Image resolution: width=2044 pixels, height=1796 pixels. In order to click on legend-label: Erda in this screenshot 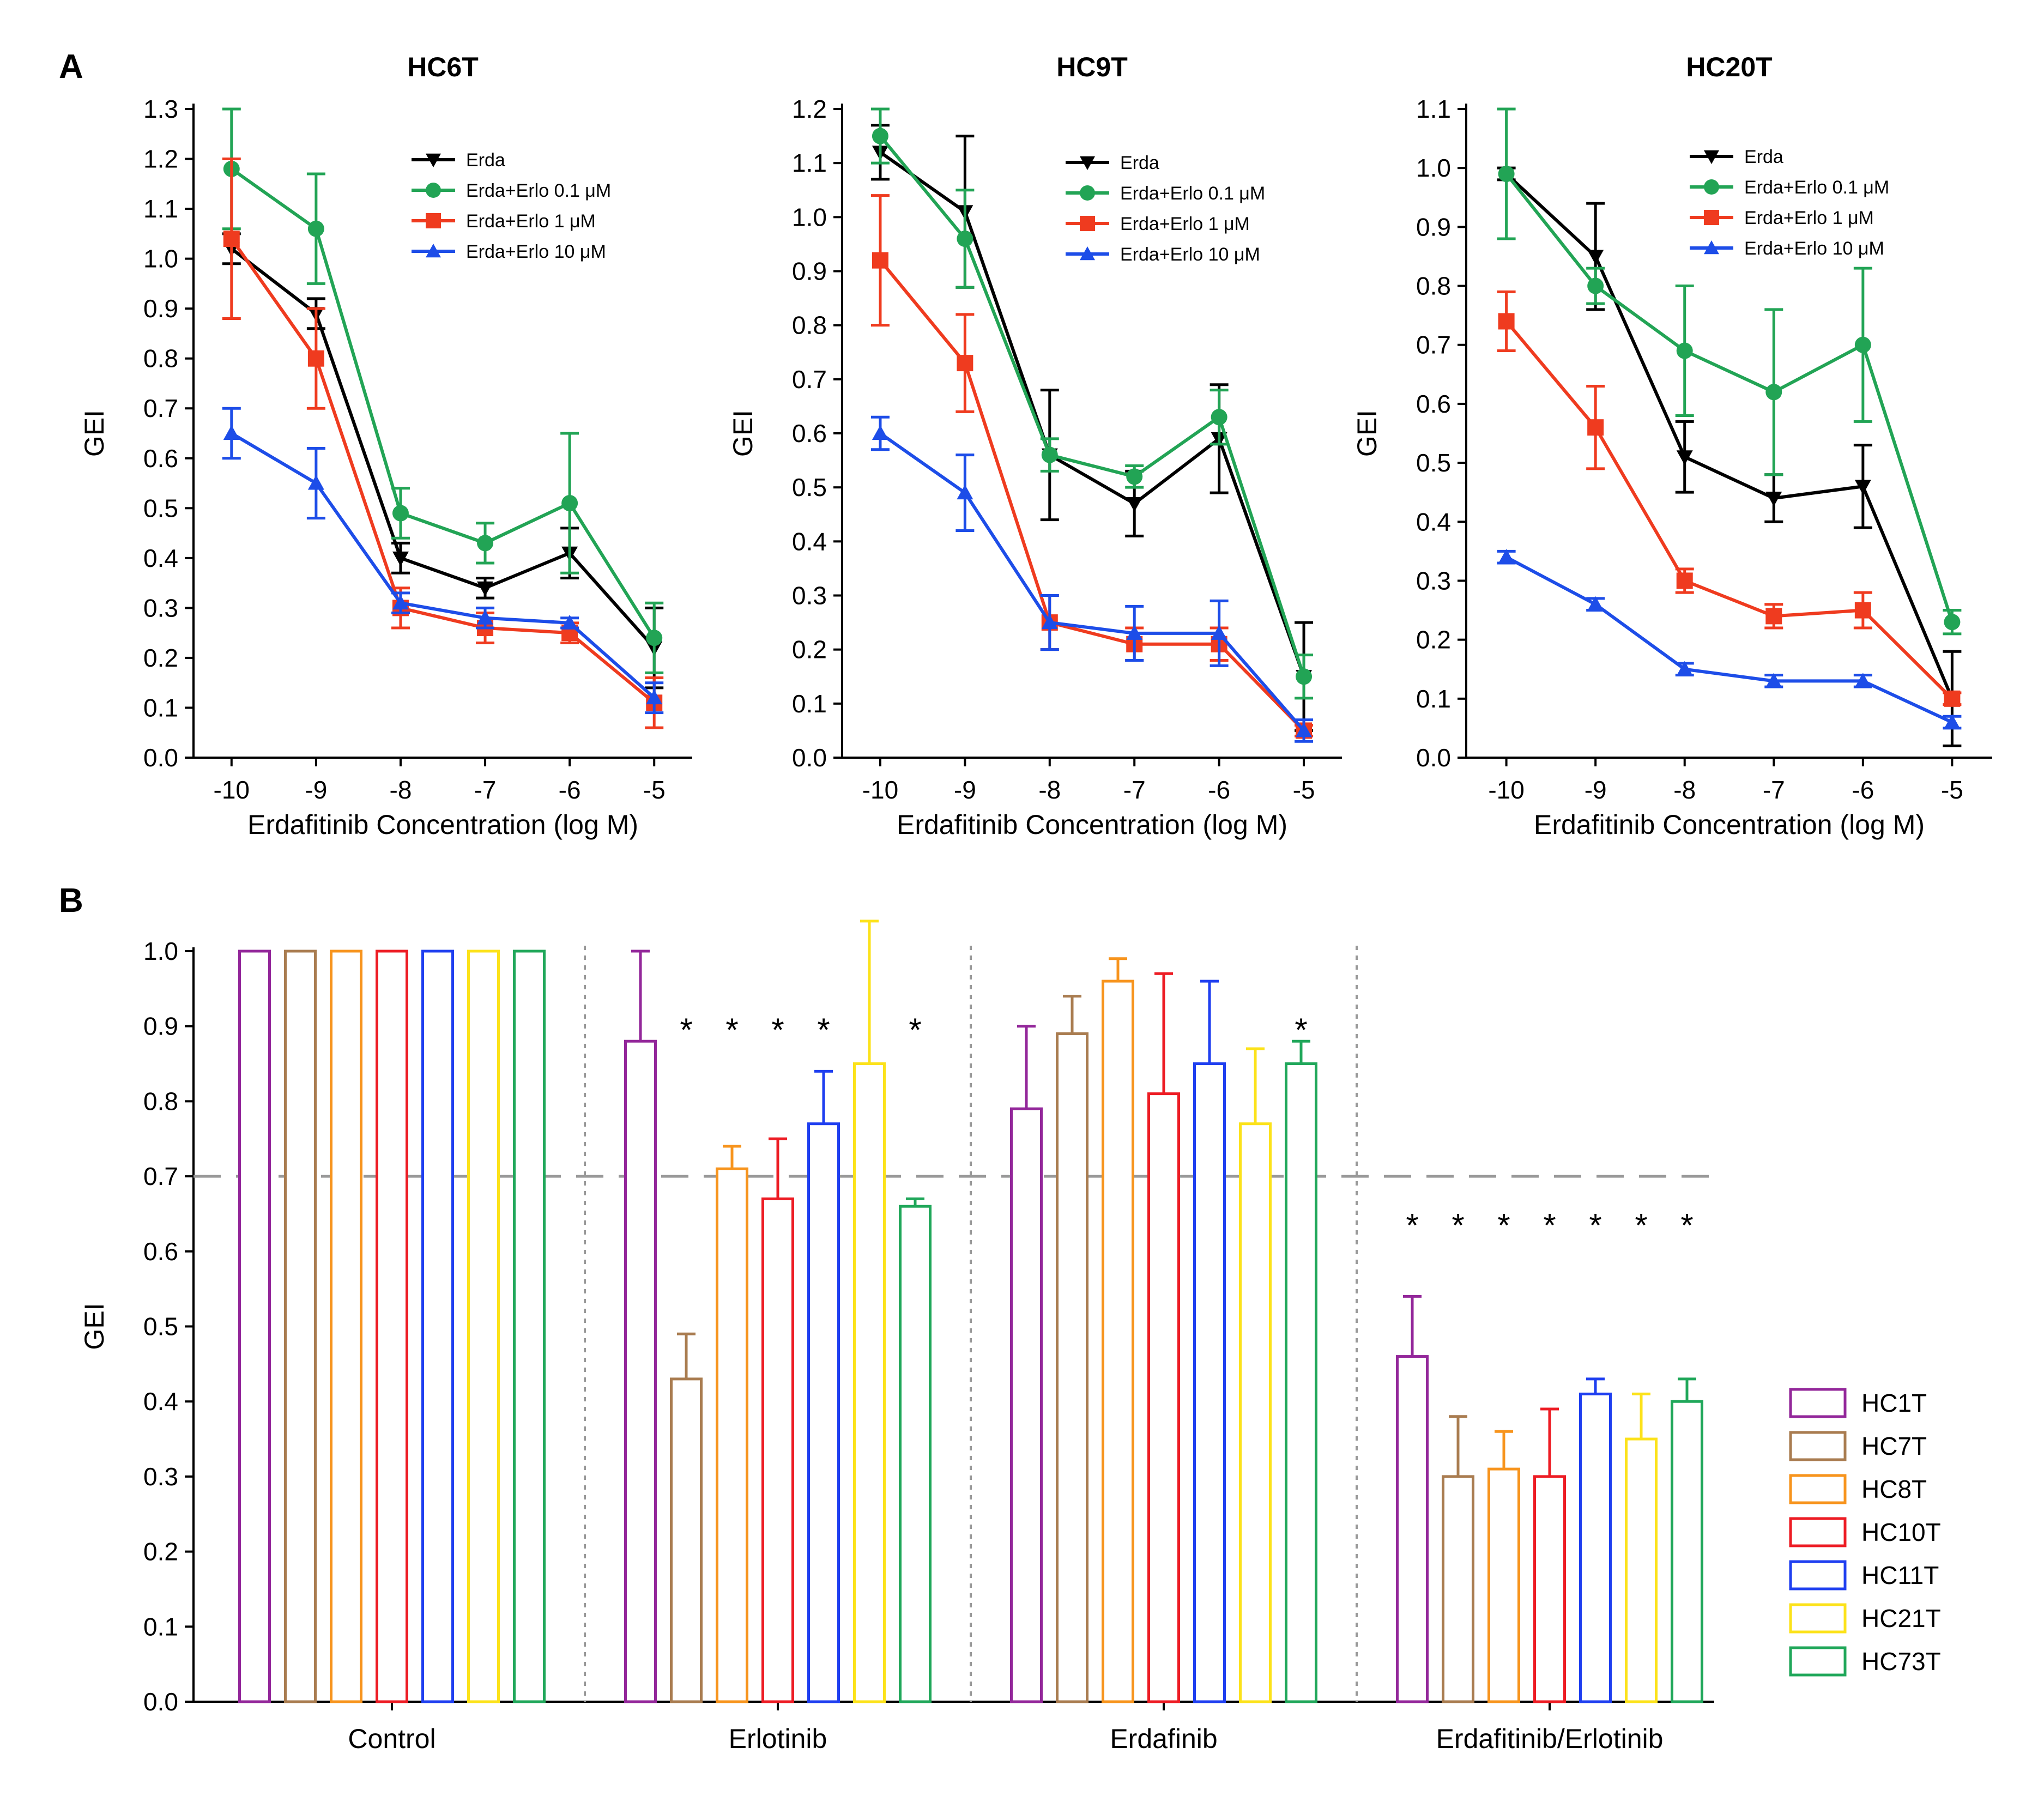, I will do `click(486, 160)`.